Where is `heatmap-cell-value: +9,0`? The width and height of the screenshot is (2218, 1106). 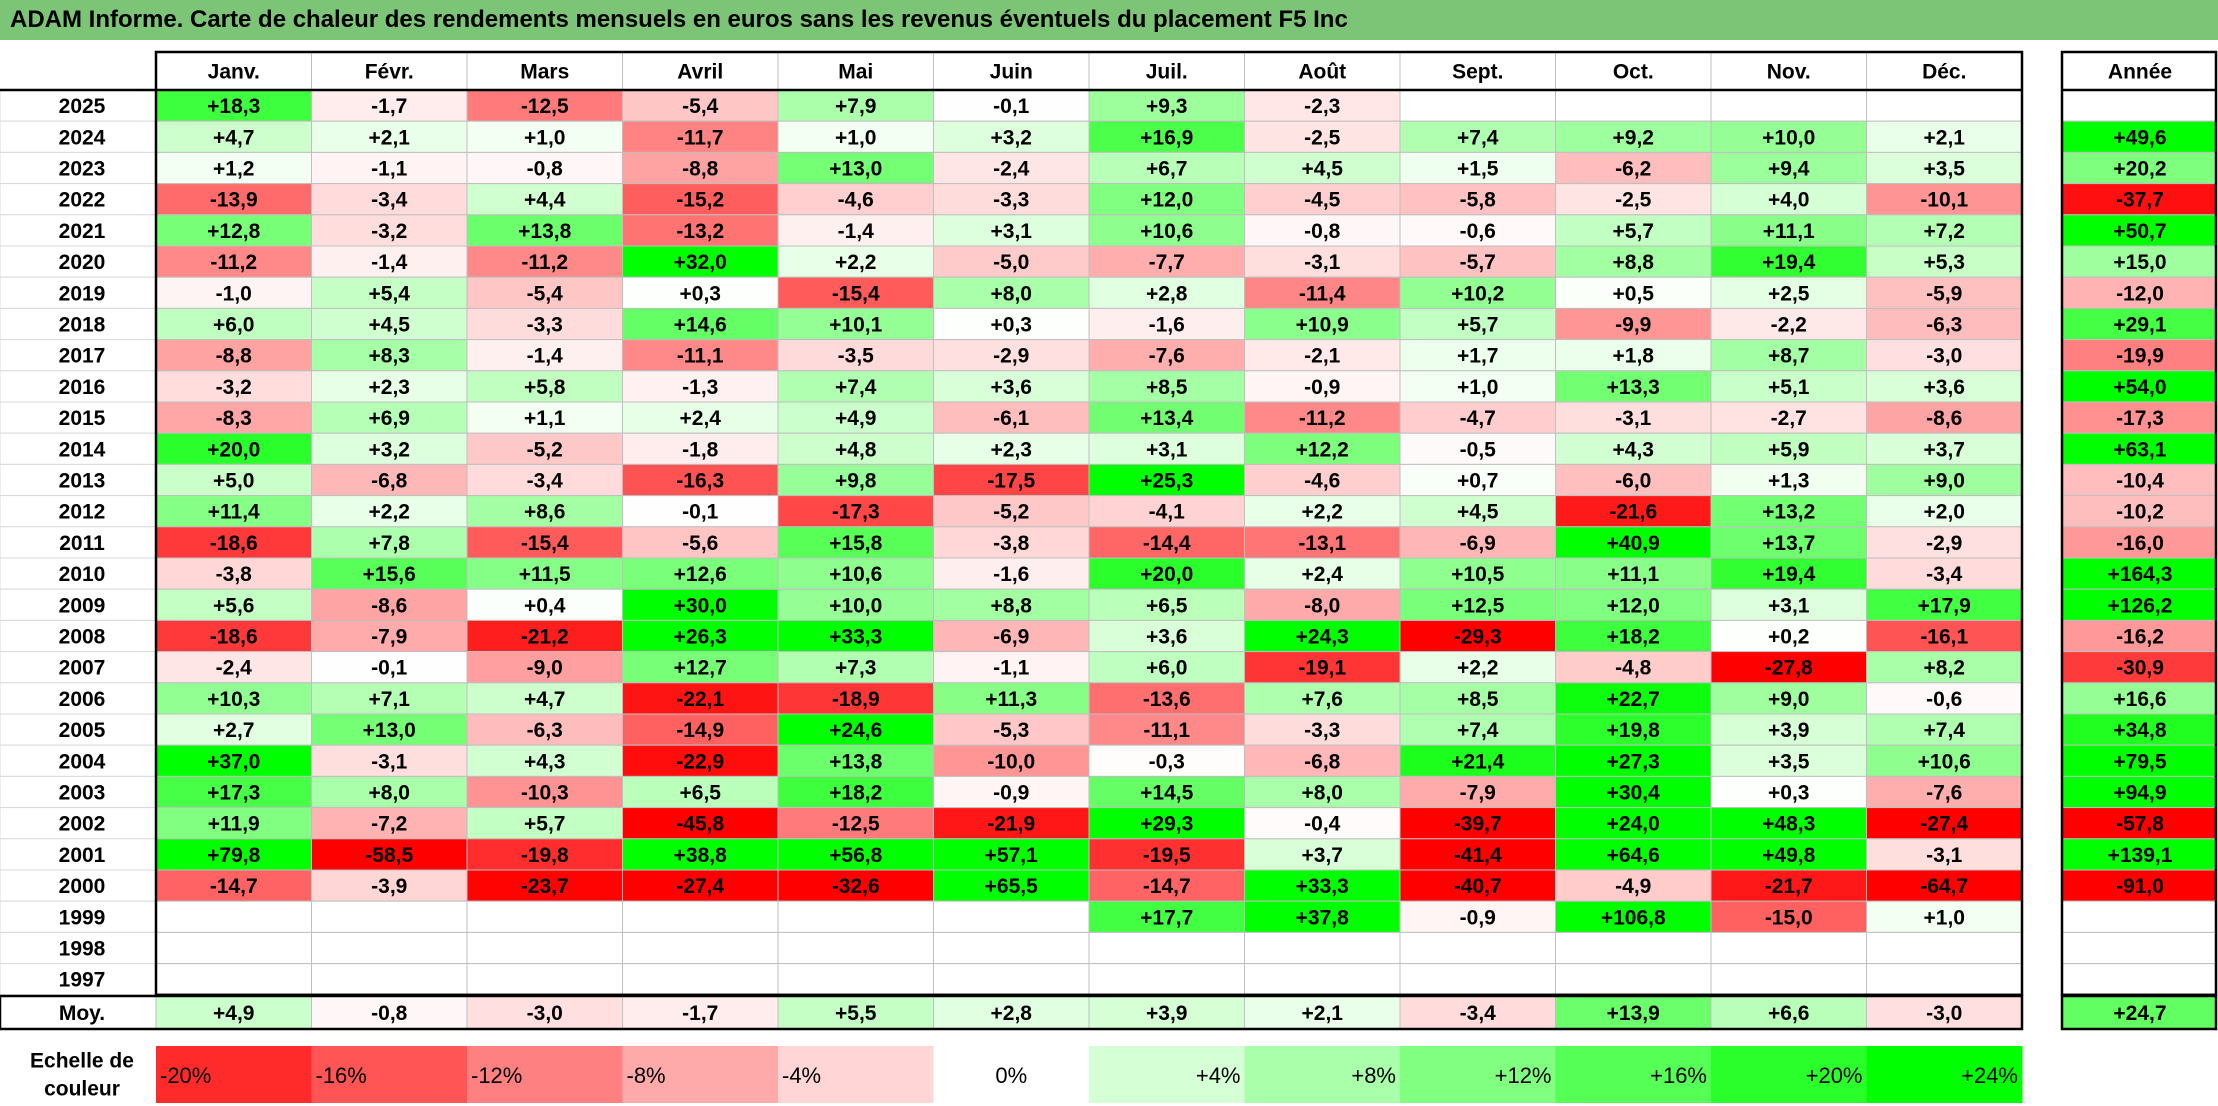 heatmap-cell-value: +9,0 is located at coordinates (1788, 699).